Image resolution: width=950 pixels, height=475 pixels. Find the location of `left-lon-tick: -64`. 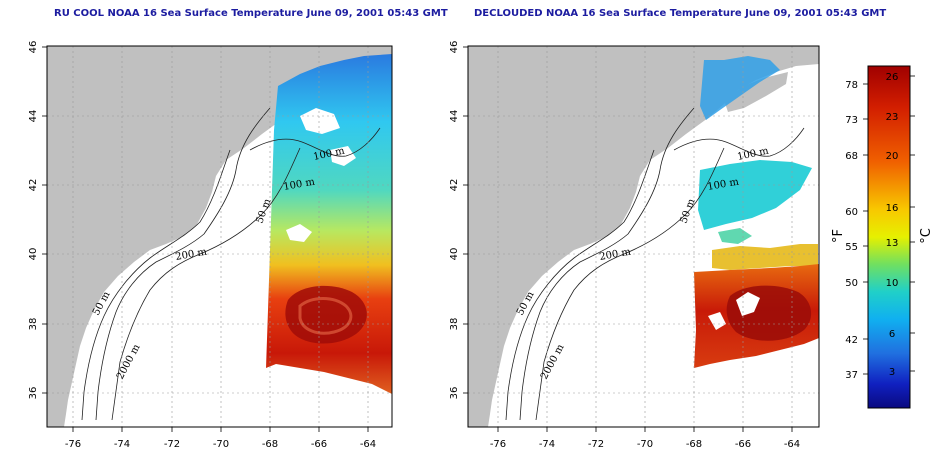

left-lon-tick: -64 is located at coordinates (368, 444).